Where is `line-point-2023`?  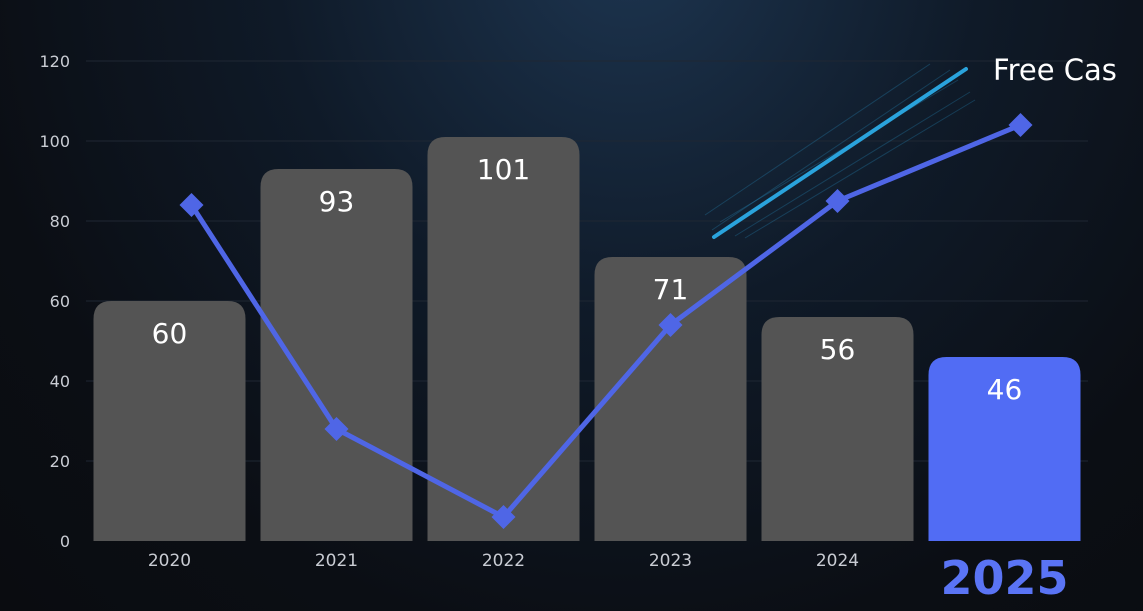 line-point-2023 is located at coordinates (670, 325).